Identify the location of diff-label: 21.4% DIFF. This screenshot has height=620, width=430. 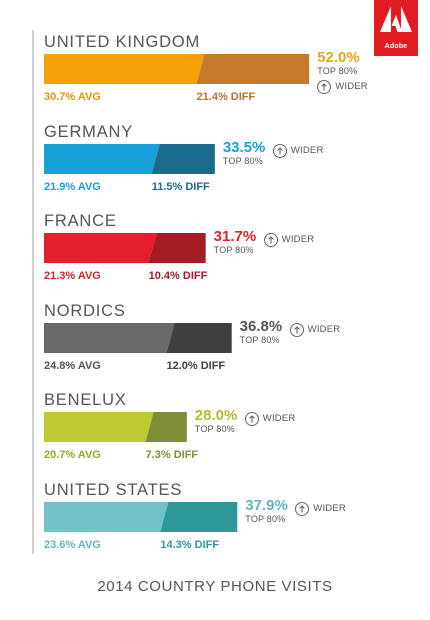
(226, 97).